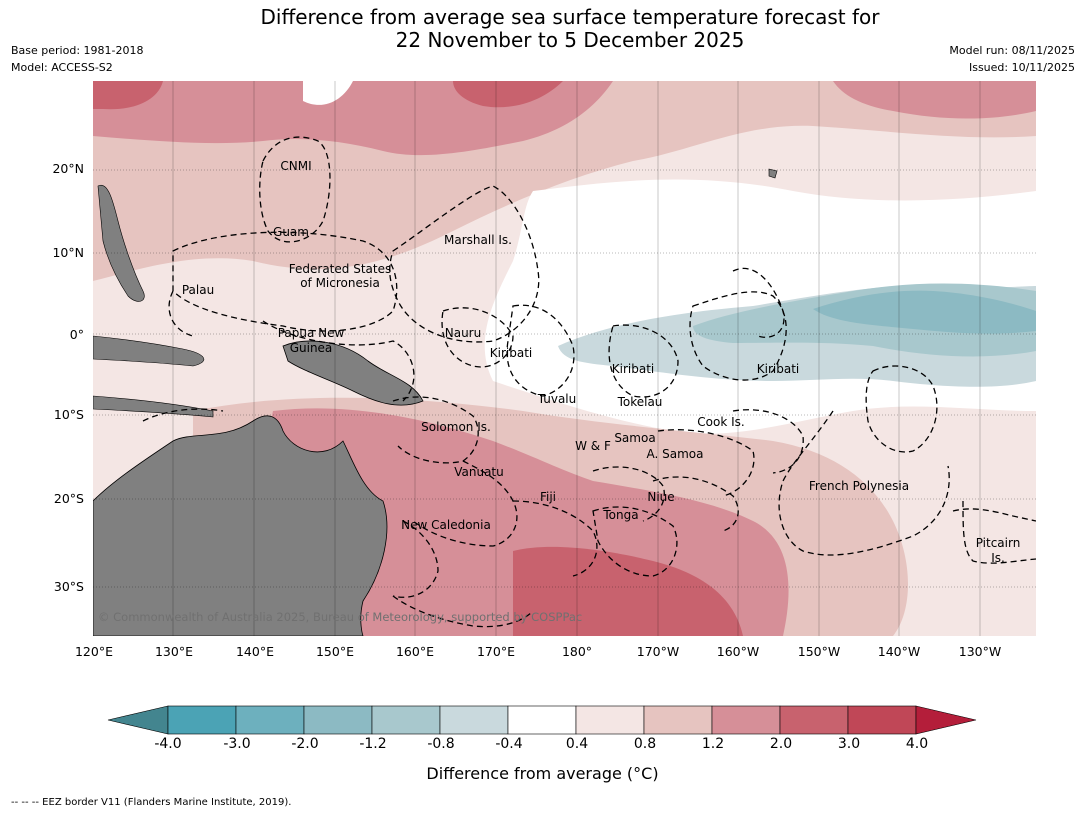  What do you see at coordinates (998, 543) in the screenshot?
I see `map-label-pitcairn-1: Pitcairn` at bounding box center [998, 543].